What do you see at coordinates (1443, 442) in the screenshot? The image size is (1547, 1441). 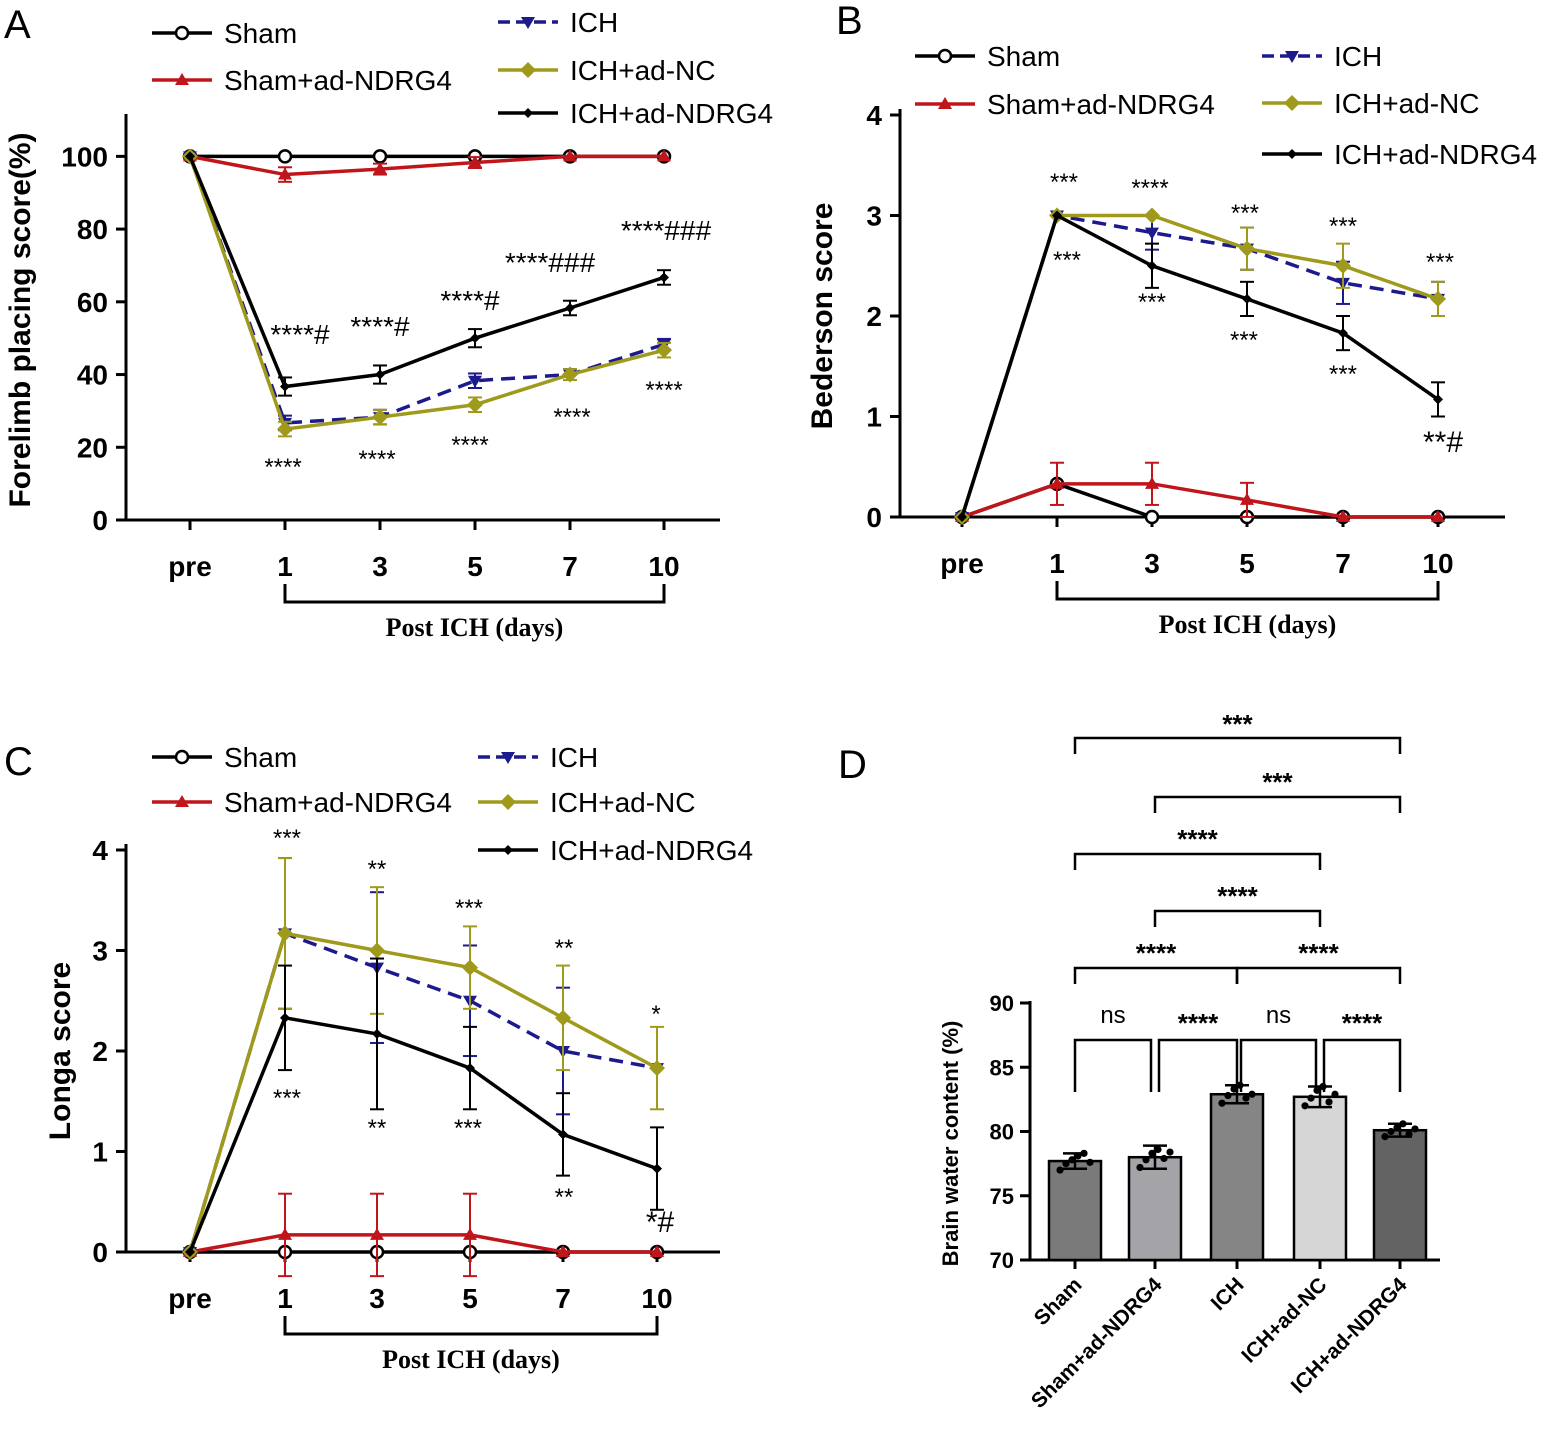 I see `significance-label: **#` at bounding box center [1443, 442].